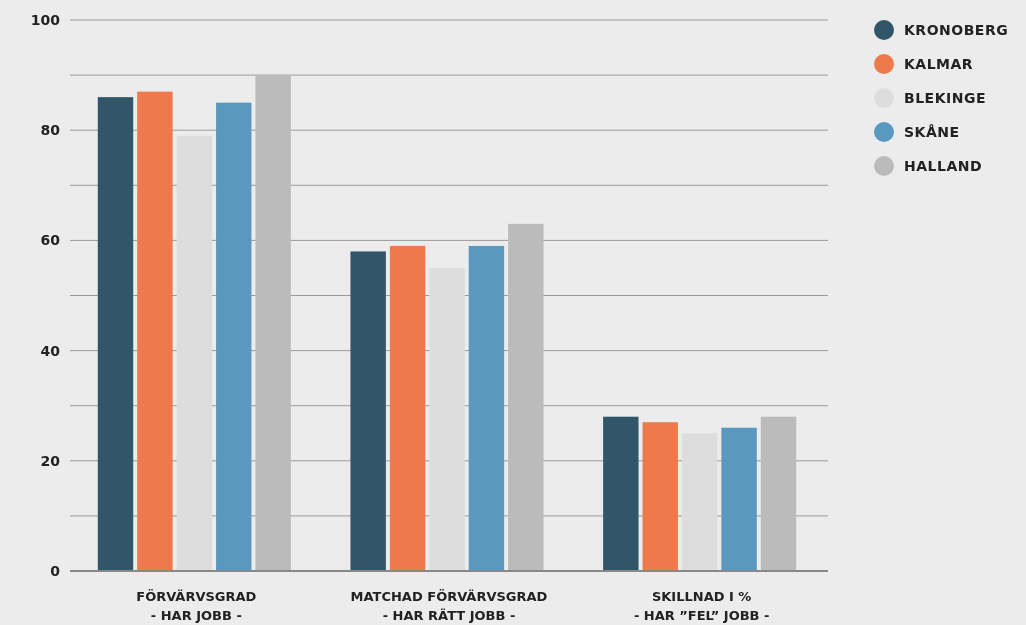 The height and width of the screenshot is (625, 1026). I want to click on y-tick-label: 80, so click(50, 130).